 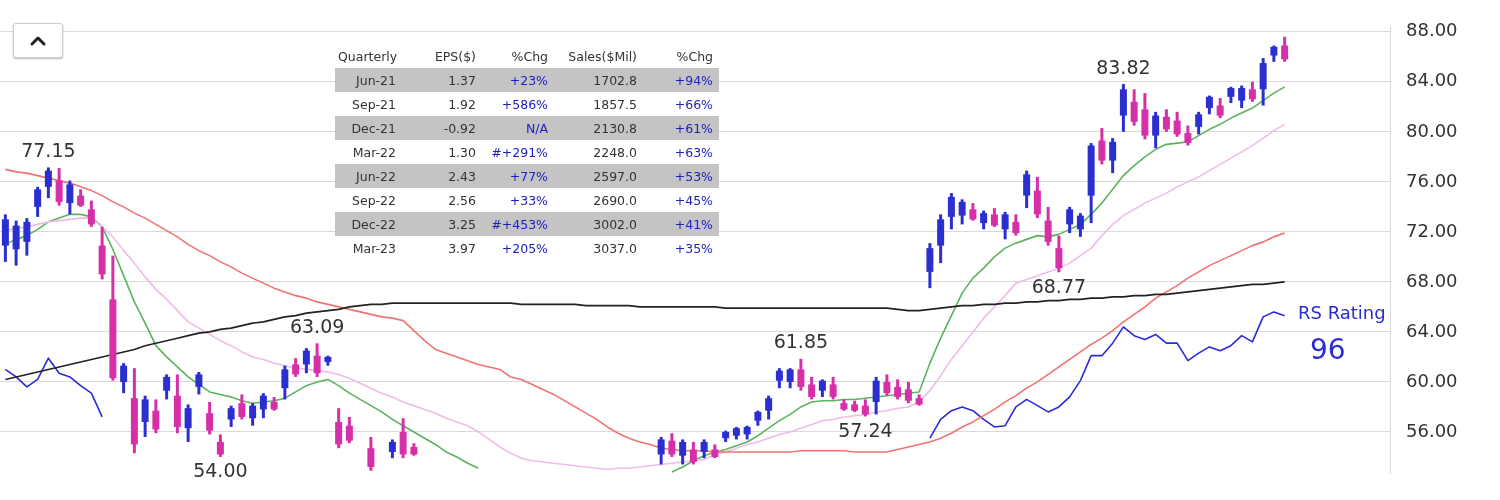 I want to click on annotation: 54.00, so click(x=220, y=470).